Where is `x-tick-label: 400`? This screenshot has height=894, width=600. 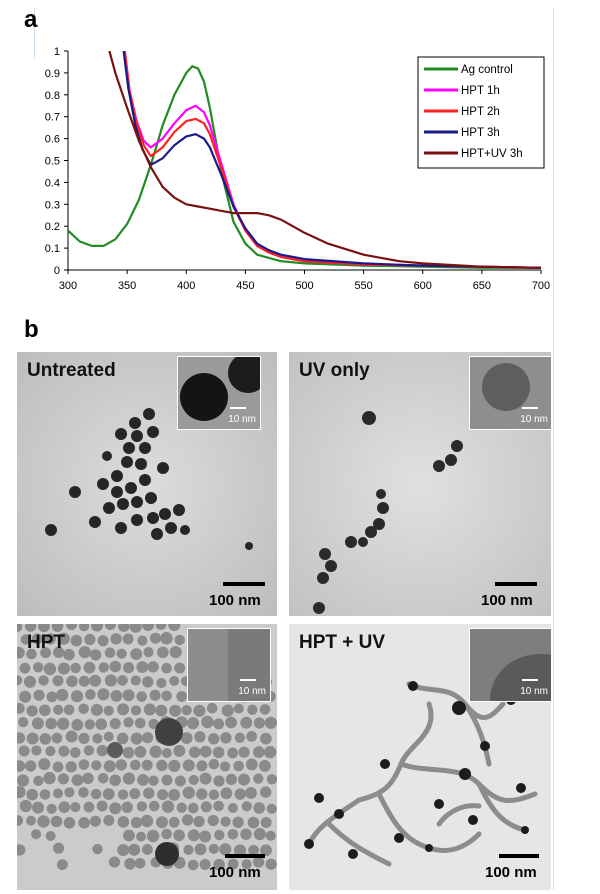
x-tick-label: 400 is located at coordinates (186, 286).